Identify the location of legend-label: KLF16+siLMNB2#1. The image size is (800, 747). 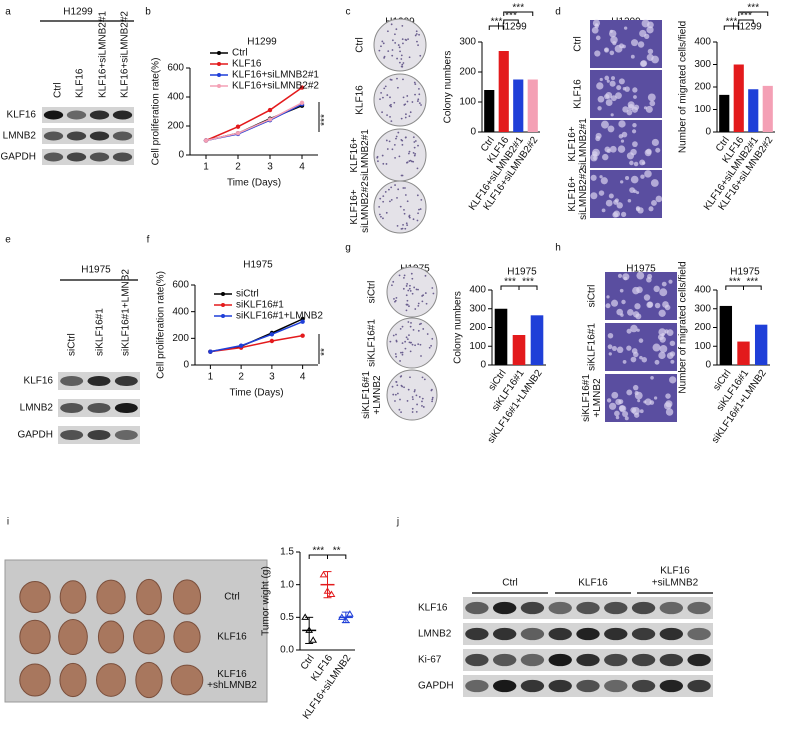
(275, 75).